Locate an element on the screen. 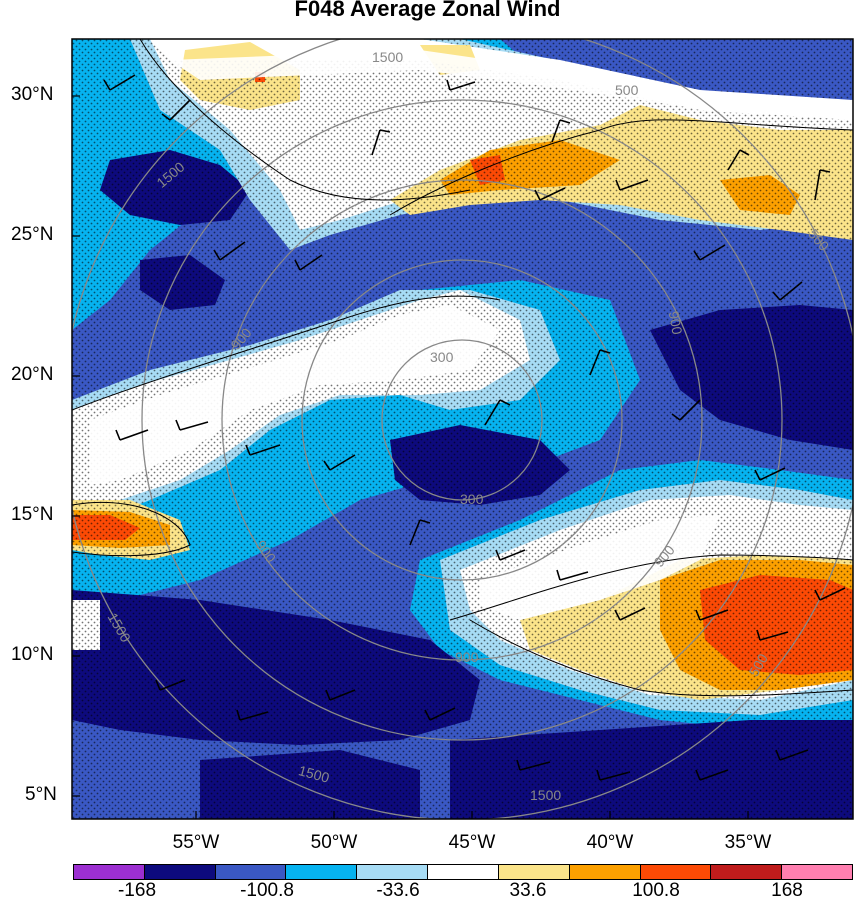 This screenshot has width=855, height=902. lon-label: 45°W is located at coordinates (472, 842).